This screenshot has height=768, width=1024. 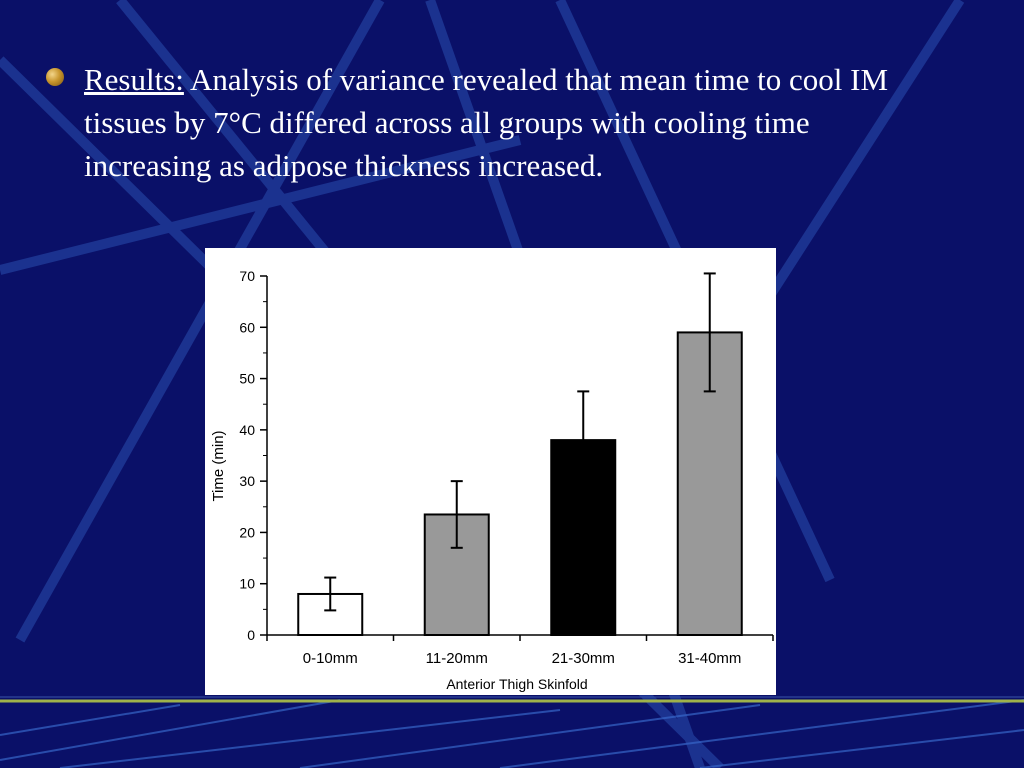 What do you see at coordinates (247, 584) in the screenshot?
I see `y-tick-label: 10` at bounding box center [247, 584].